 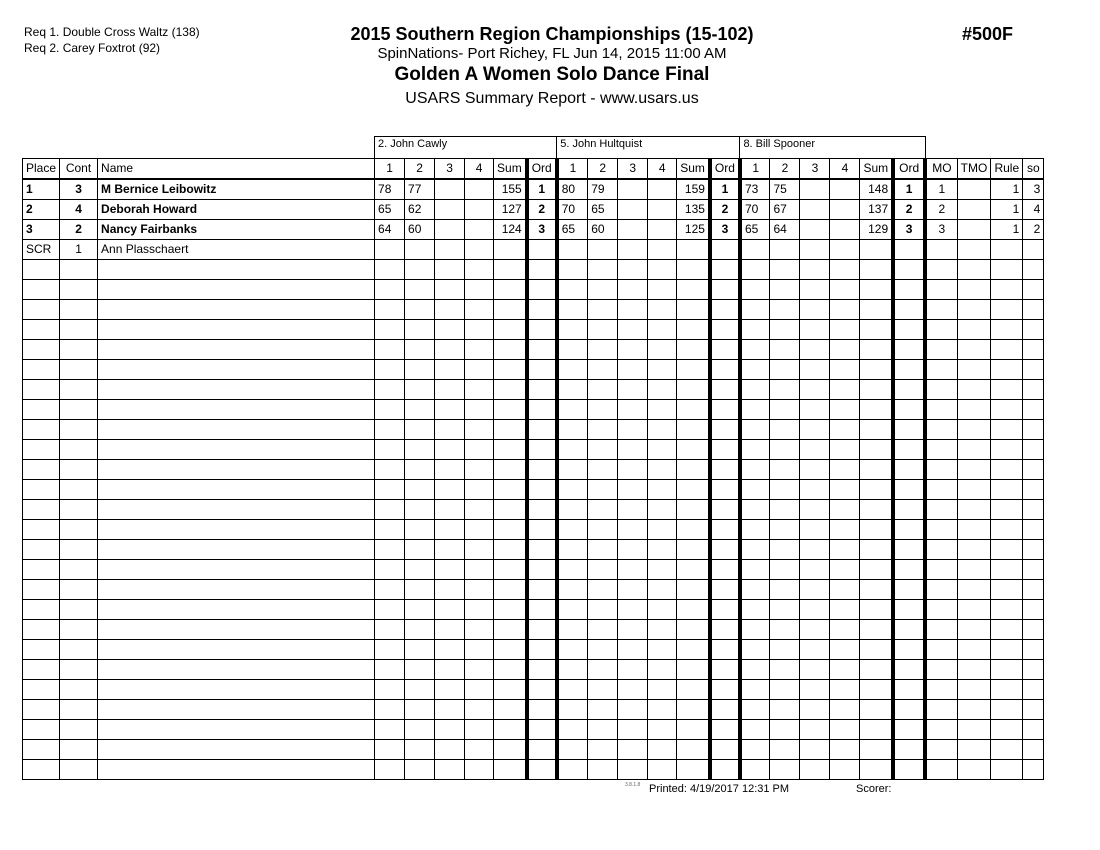 What do you see at coordinates (572, 189) in the screenshot?
I see `judge-2-score-cell: 80` at bounding box center [572, 189].